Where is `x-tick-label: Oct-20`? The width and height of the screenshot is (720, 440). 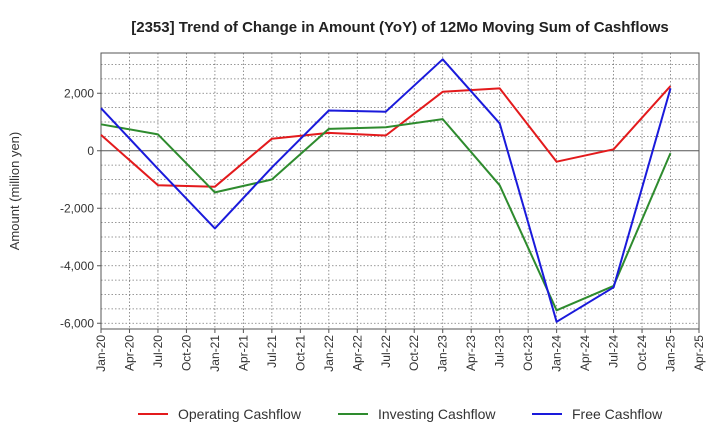 x-tick-label: Oct-20 is located at coordinates (186, 353).